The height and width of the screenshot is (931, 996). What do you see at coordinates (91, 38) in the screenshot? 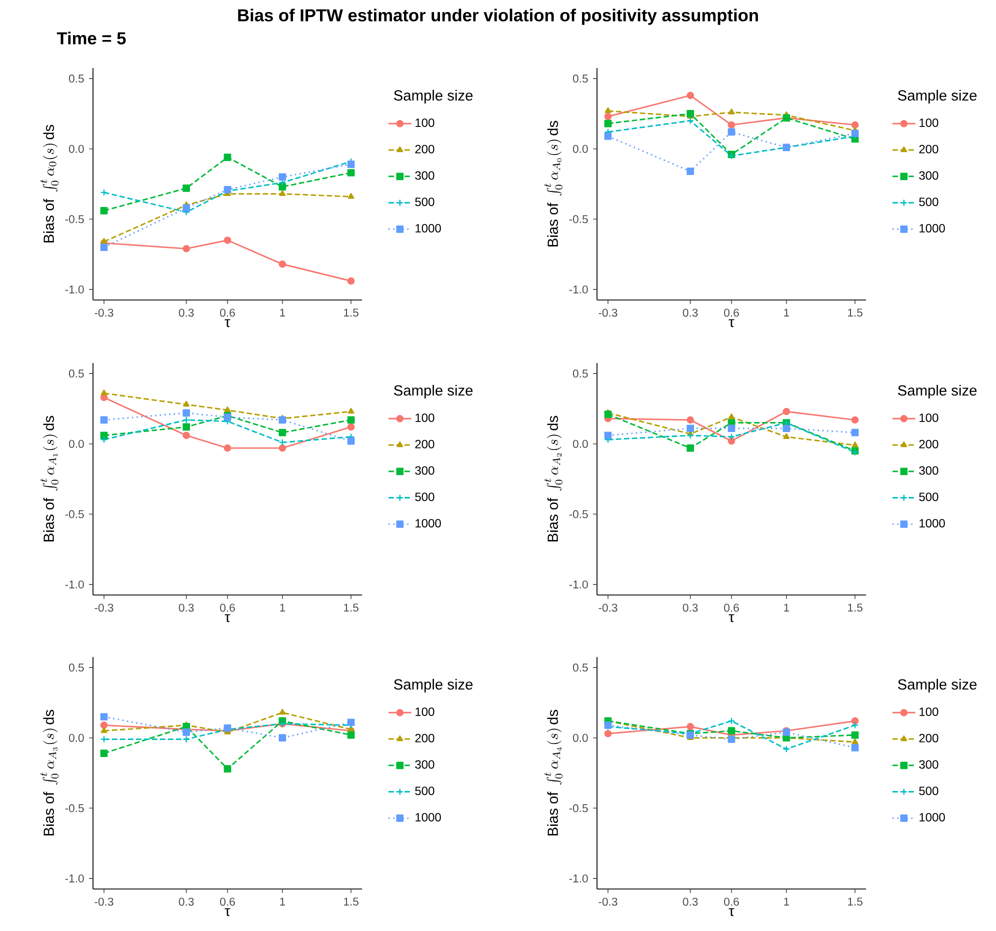
I see `chart-subtitle: Time = 5` at bounding box center [91, 38].